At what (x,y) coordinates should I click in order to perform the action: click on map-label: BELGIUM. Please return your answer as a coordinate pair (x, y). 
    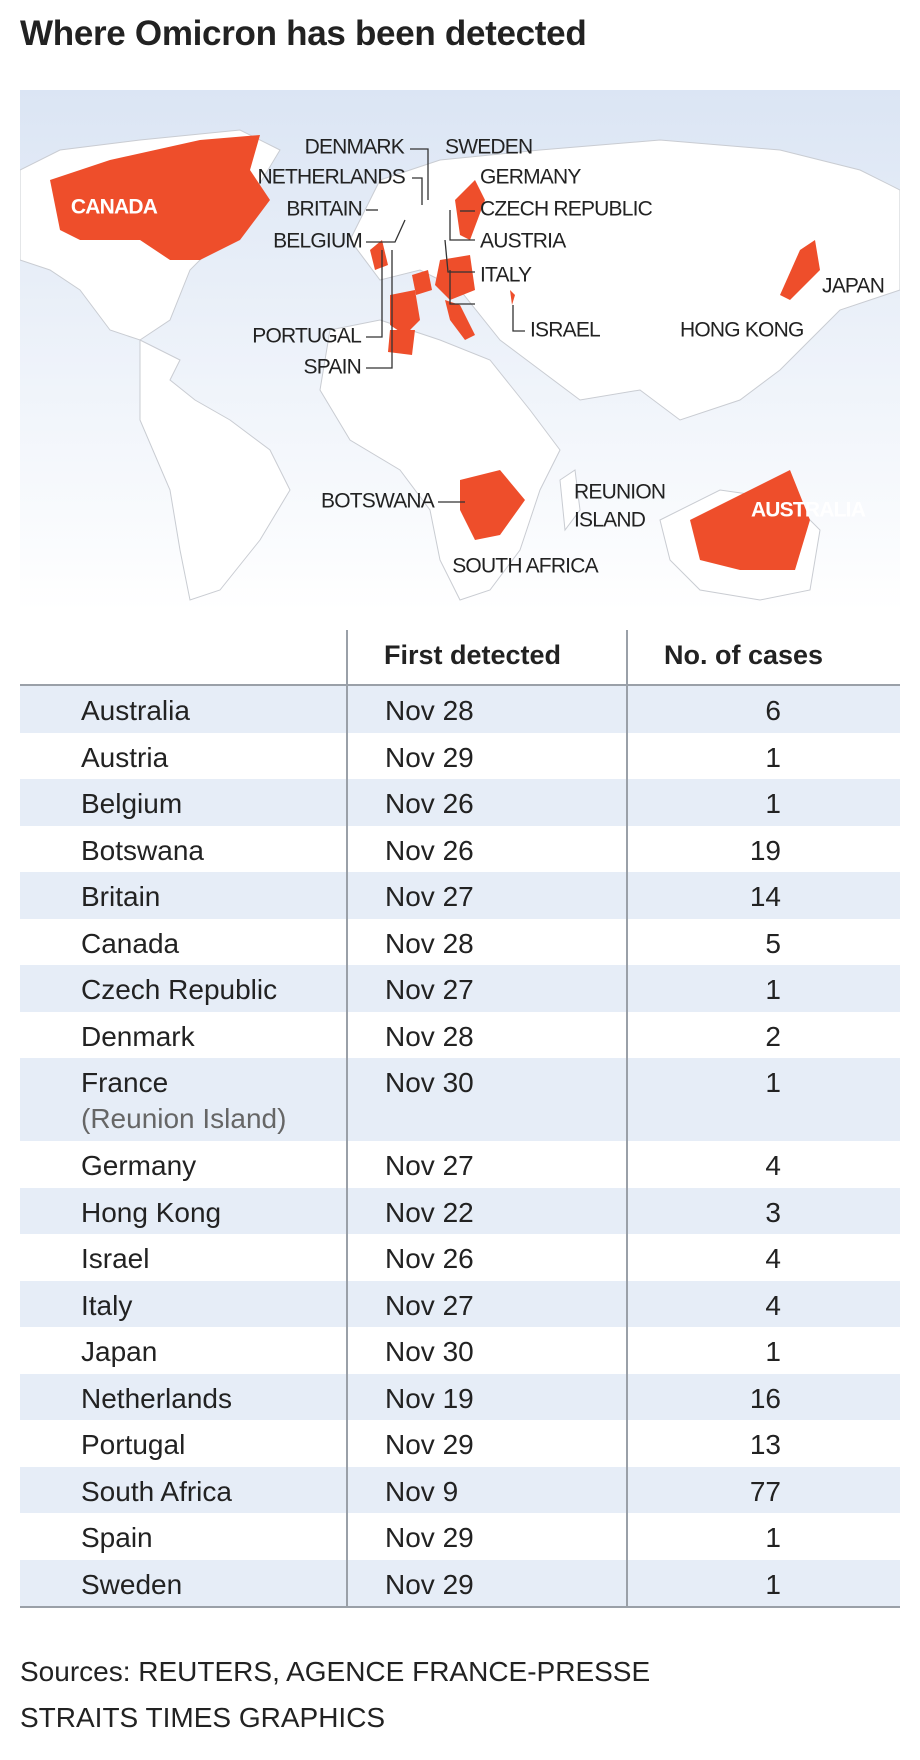
    Looking at the image, I should click on (317, 241).